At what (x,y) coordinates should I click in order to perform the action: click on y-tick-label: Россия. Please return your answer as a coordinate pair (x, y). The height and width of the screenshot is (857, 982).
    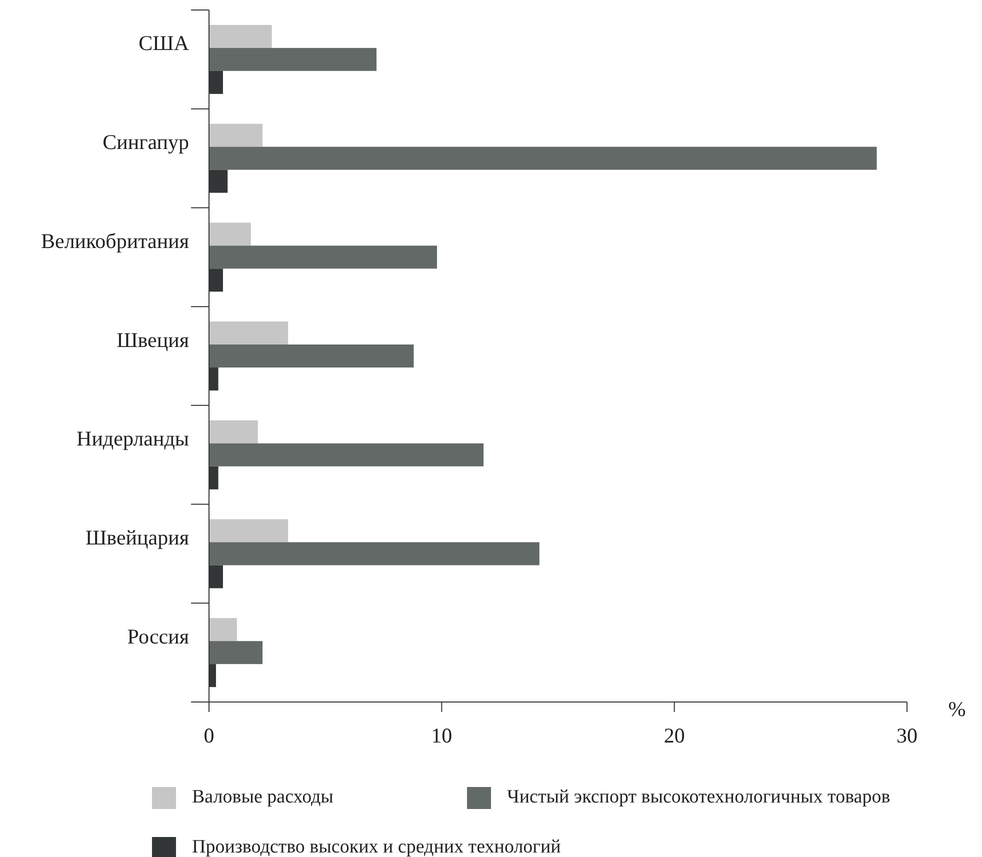
    Looking at the image, I should click on (158, 636).